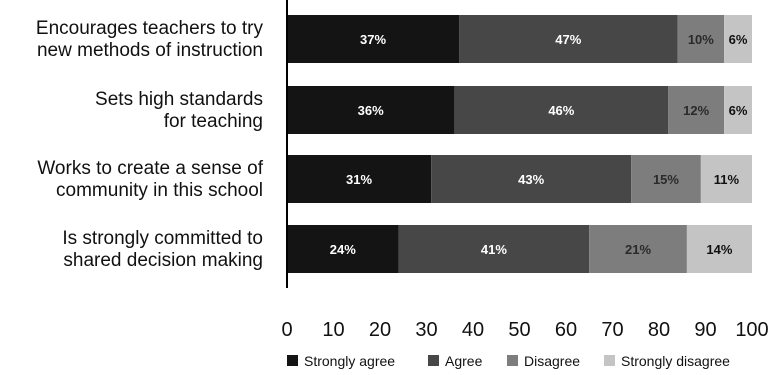  What do you see at coordinates (675, 361) in the screenshot?
I see `legend-label: Strongly disagree` at bounding box center [675, 361].